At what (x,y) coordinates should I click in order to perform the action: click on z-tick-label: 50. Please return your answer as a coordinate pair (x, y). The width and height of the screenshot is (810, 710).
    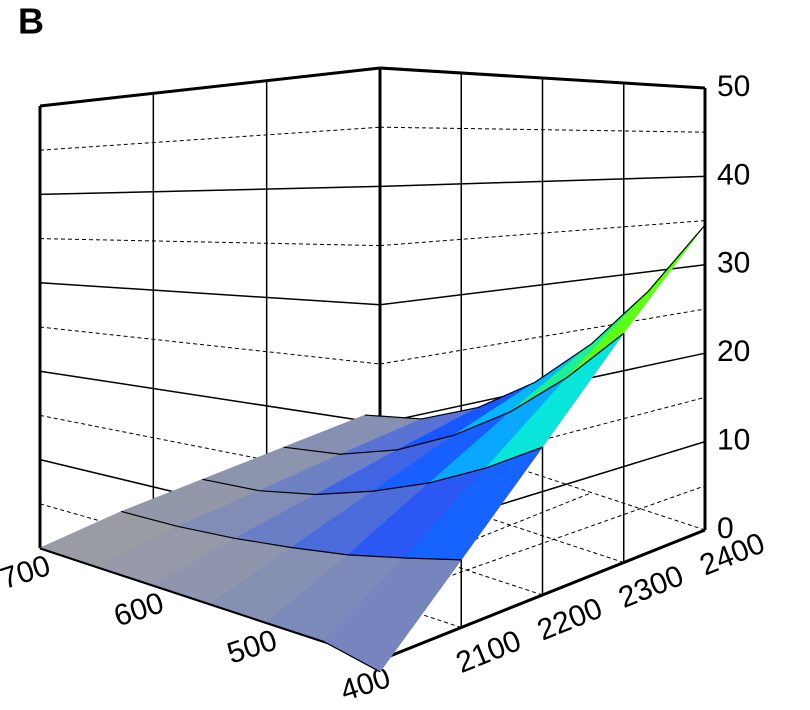
    Looking at the image, I should click on (733, 86).